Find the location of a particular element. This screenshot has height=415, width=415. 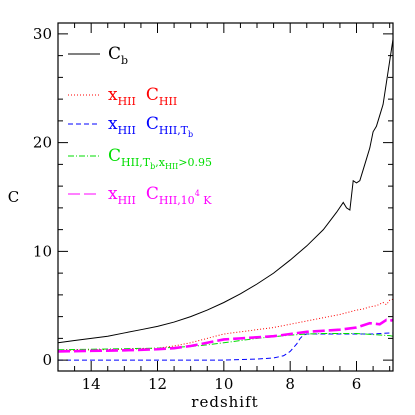

y-tick-label: 10 is located at coordinates (42, 251).